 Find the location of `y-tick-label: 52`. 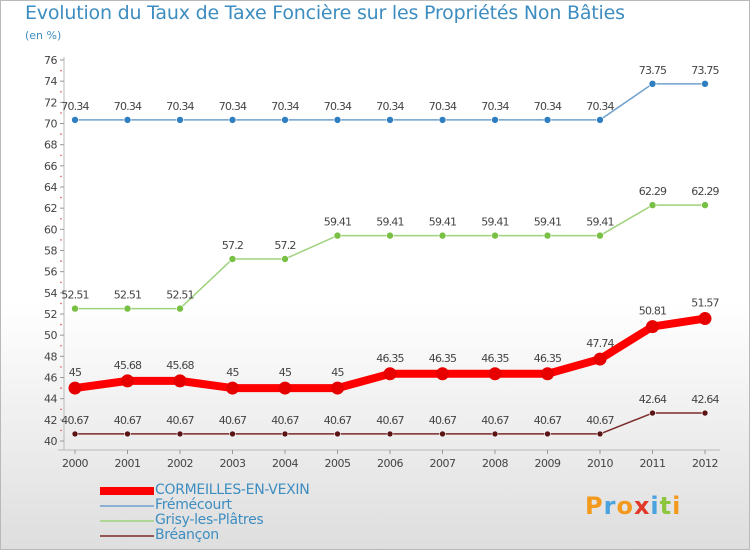

y-tick-label: 52 is located at coordinates (50, 314).